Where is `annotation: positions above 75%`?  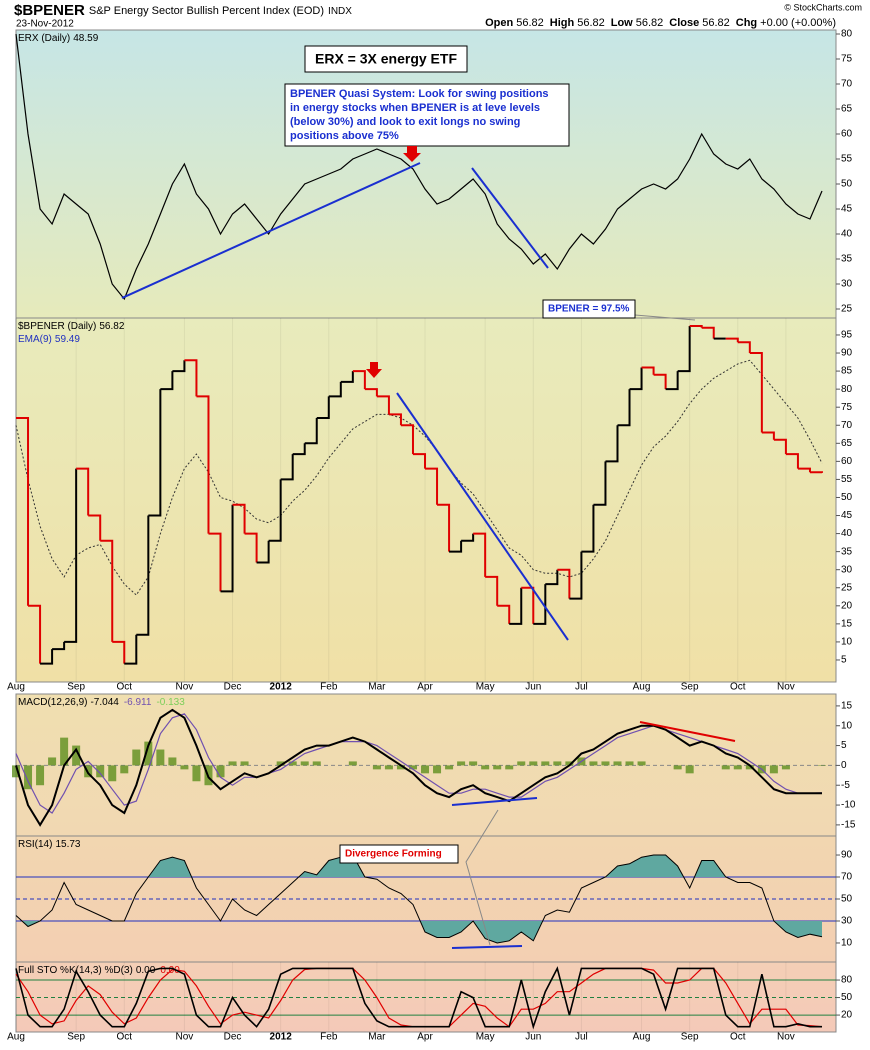 annotation: positions above 75% is located at coordinates (344, 136).